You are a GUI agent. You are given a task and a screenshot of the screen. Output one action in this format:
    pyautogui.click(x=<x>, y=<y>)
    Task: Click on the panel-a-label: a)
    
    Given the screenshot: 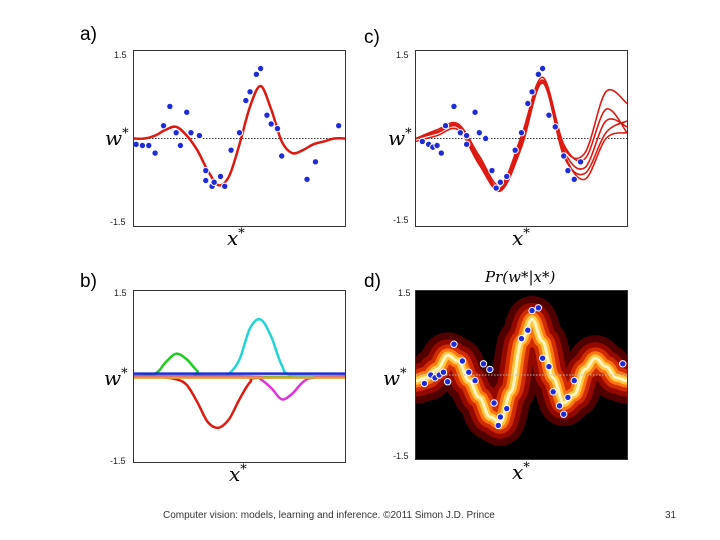 What is the action you would take?
    pyautogui.click(x=88, y=34)
    